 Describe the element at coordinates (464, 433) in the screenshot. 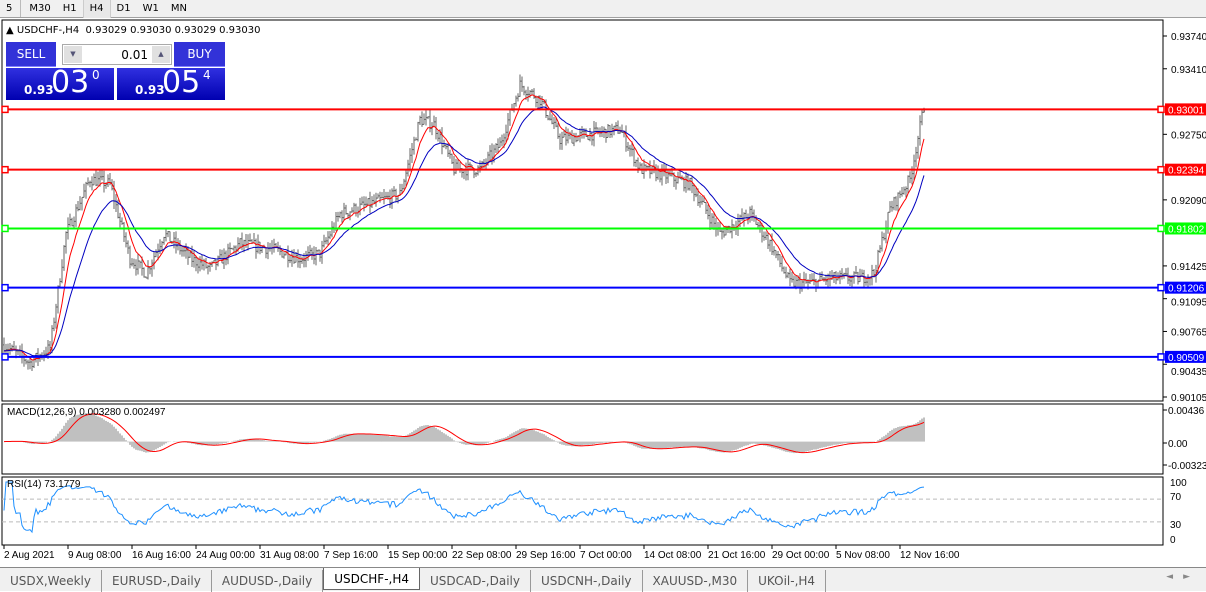

I see `macd-signal-line` at that location.